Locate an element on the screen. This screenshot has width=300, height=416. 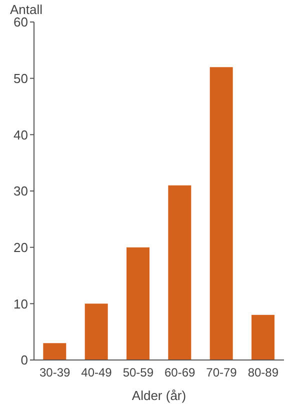
x-tick-label: 60-69 is located at coordinates (180, 373).